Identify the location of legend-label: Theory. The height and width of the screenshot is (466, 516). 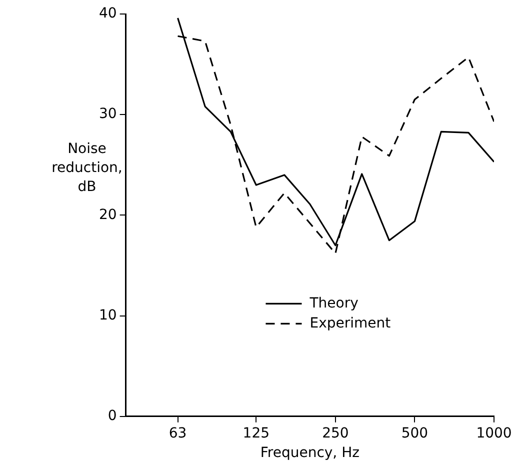
(333, 303).